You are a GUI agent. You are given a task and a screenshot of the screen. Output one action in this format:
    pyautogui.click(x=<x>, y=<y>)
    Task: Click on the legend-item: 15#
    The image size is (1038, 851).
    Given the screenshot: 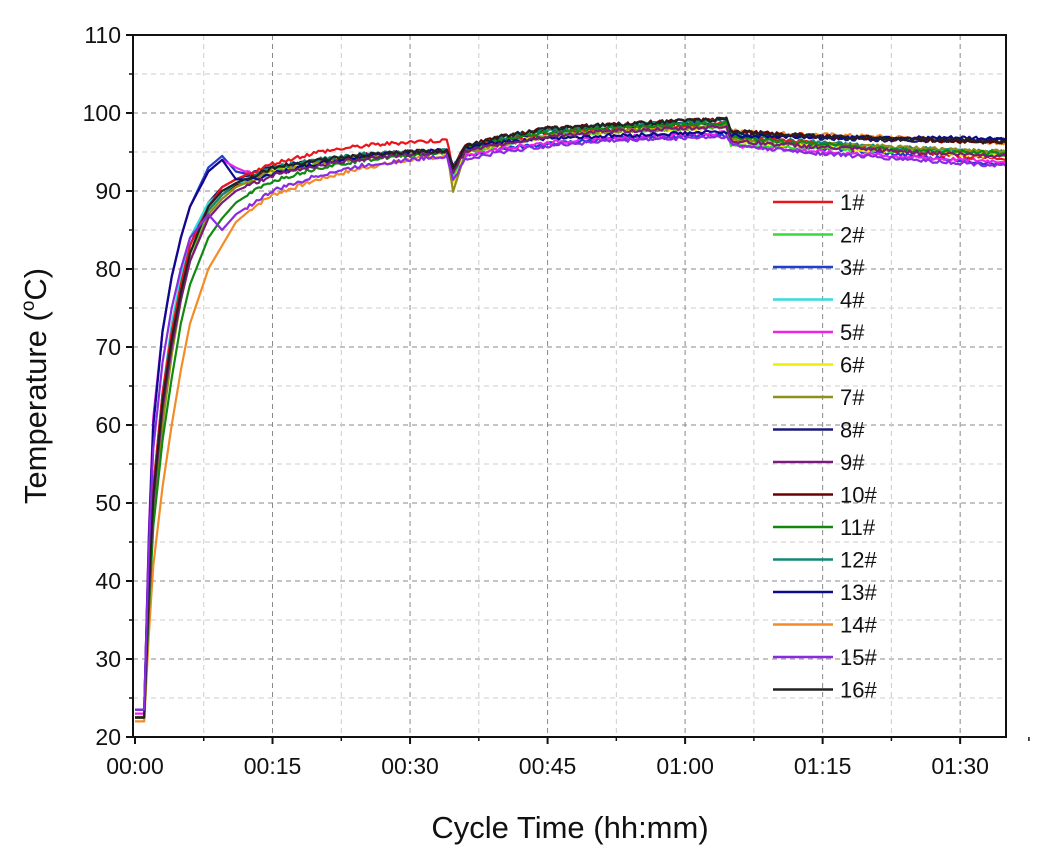 What is the action you would take?
    pyautogui.click(x=825, y=657)
    